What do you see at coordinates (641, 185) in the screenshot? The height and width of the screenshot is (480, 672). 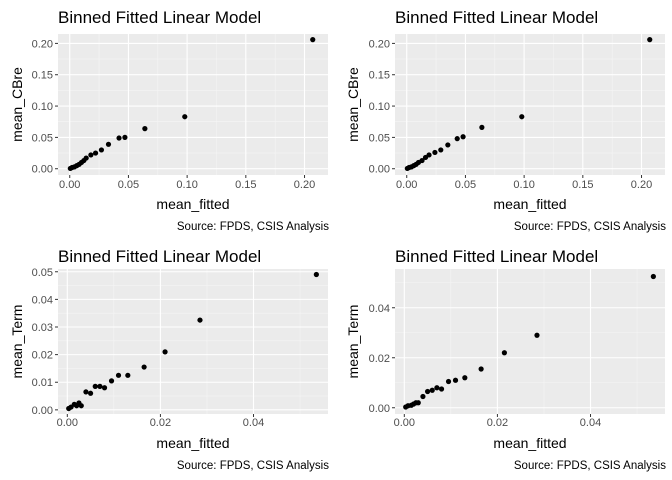 I see `x-tick-label: 0.20` at bounding box center [641, 185].